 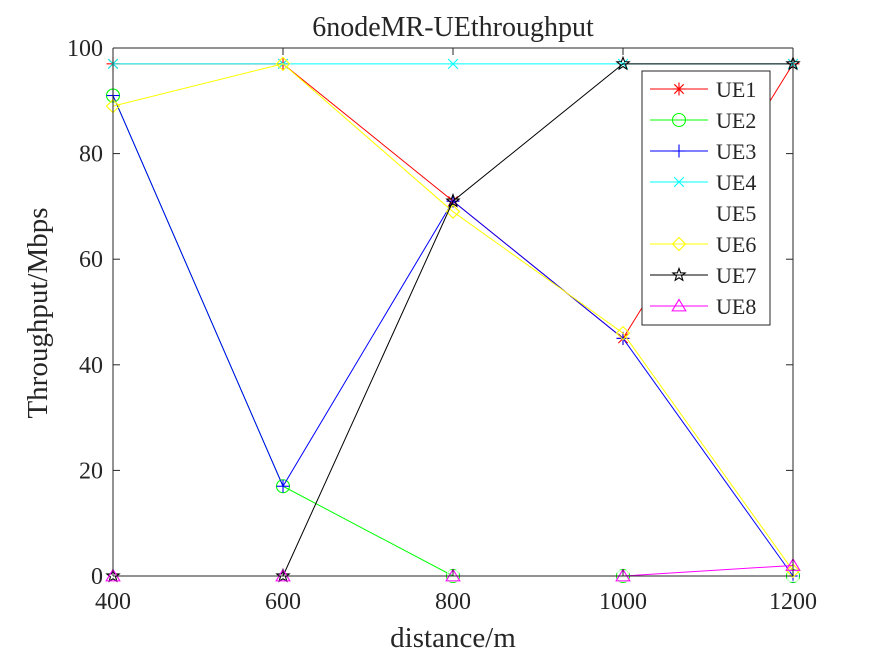 What do you see at coordinates (793, 602) in the screenshot?
I see `x-tick-label-4: 1200` at bounding box center [793, 602].